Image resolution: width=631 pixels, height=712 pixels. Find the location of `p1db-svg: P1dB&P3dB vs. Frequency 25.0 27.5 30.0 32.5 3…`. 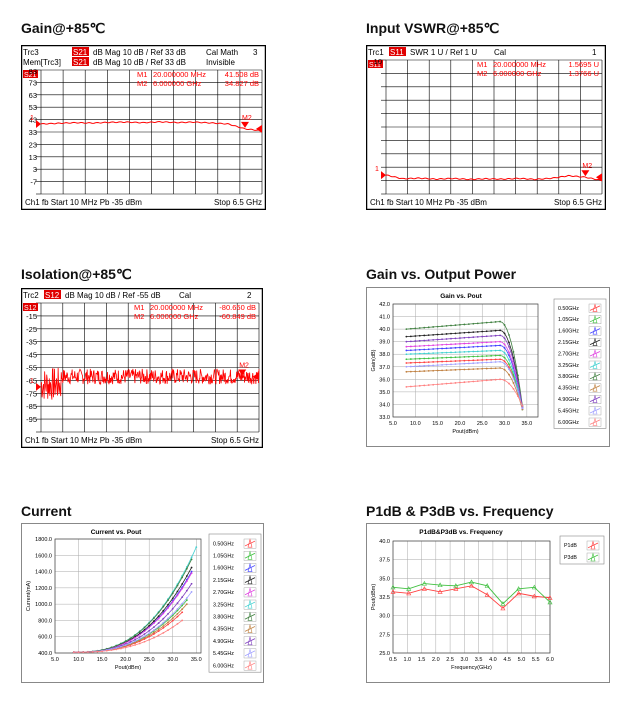

p1db-svg: P1dB&P3dB vs. Frequency 25.0 27.5 30.0 32.5 3… is located at coordinates (488, 603).